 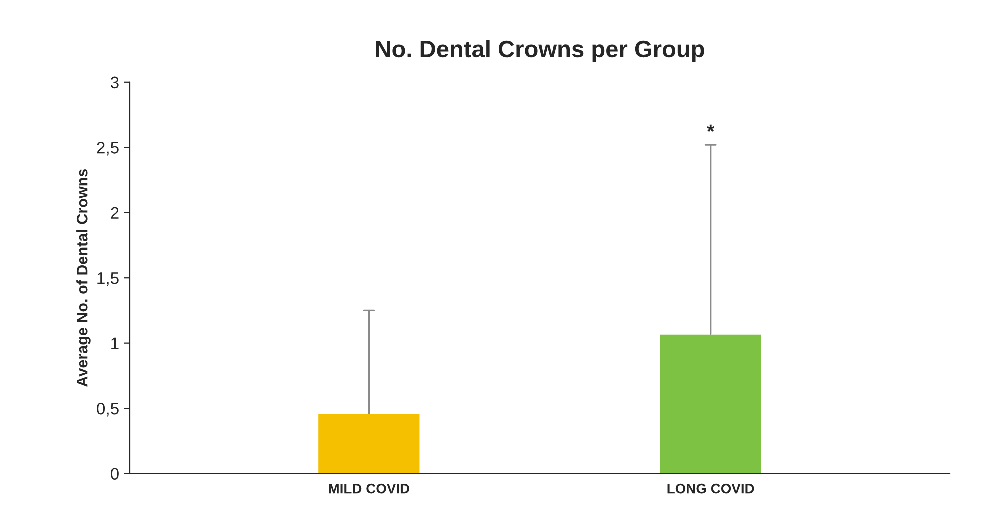 What do you see at coordinates (83, 278) in the screenshot?
I see `y-axis-title: Average No. of Dental Crowns` at bounding box center [83, 278].